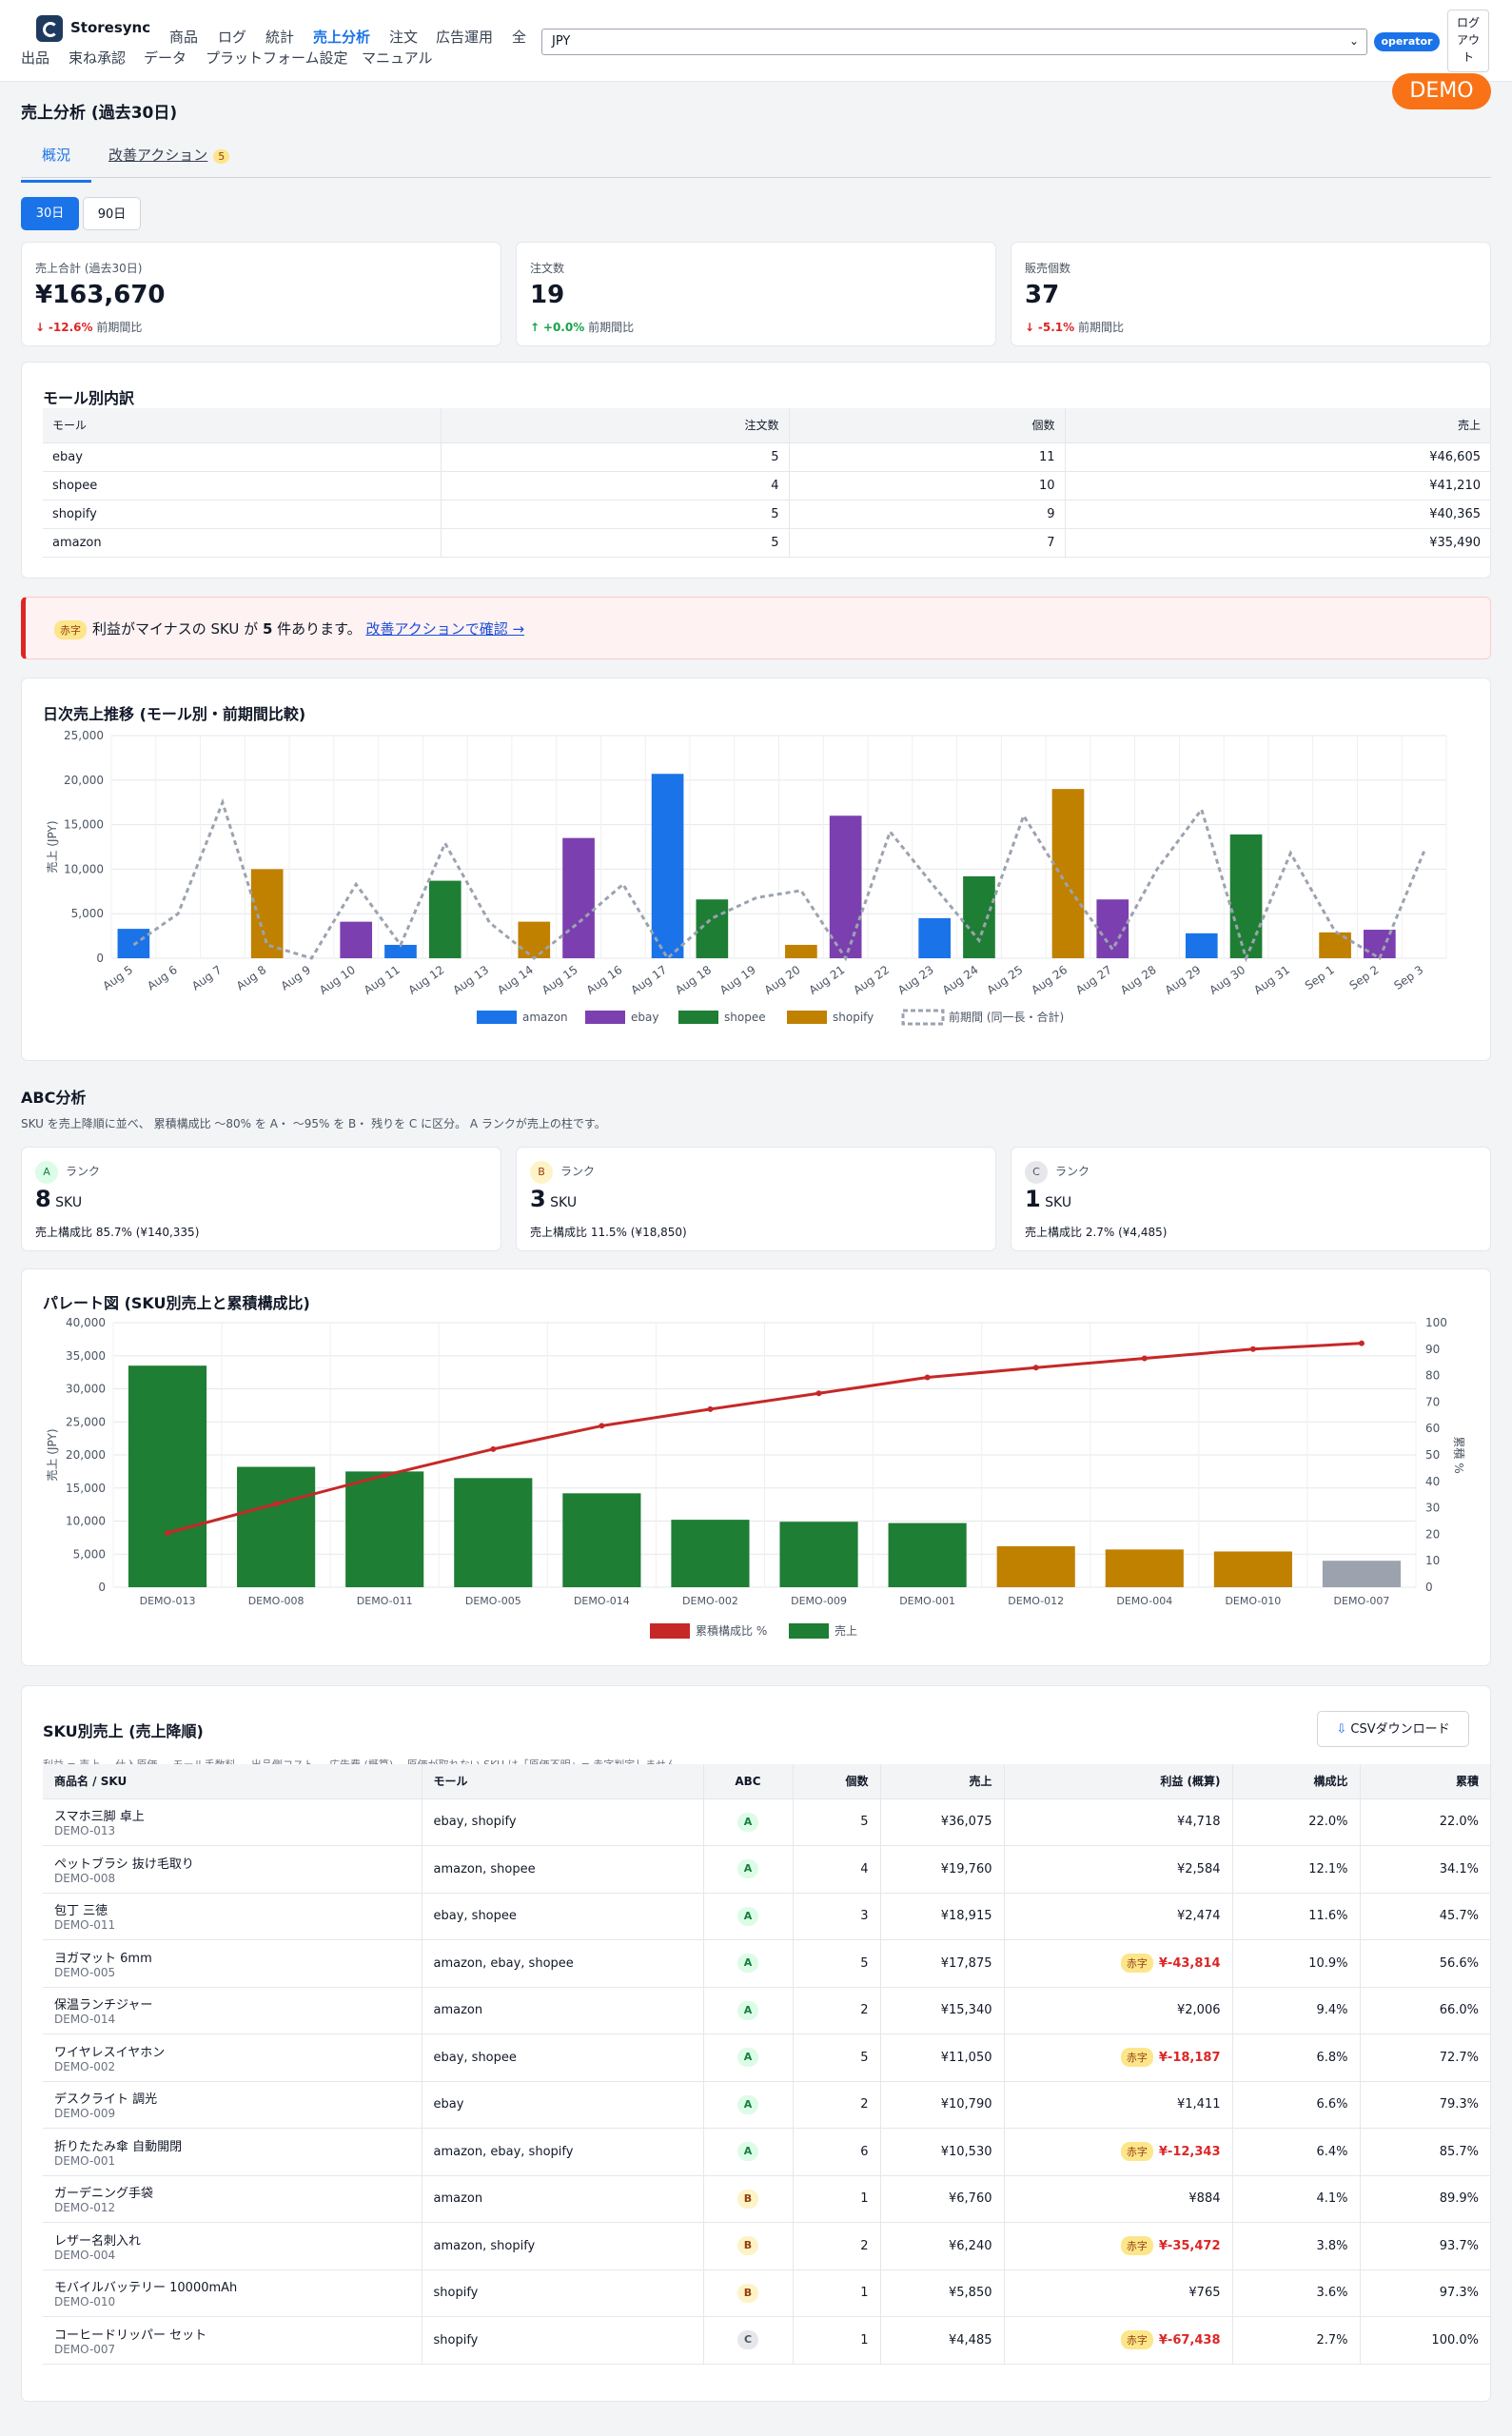 The width and height of the screenshot is (1512, 2436). What do you see at coordinates (1277, 425) in the screenshot?
I see `col-sales: 売上` at bounding box center [1277, 425].